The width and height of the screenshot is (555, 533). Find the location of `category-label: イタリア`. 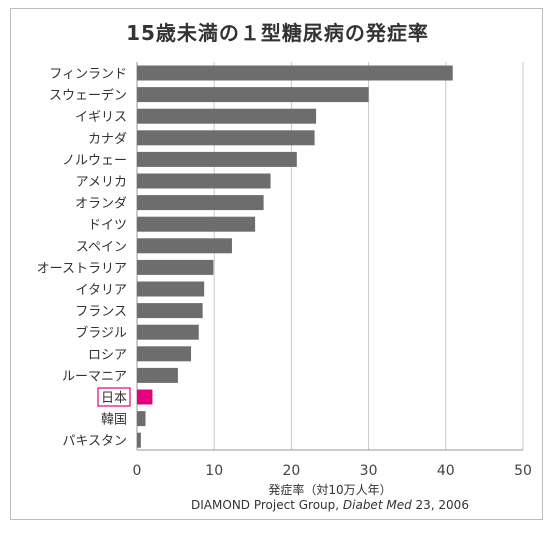

category-label: イタリア is located at coordinates (101, 290).